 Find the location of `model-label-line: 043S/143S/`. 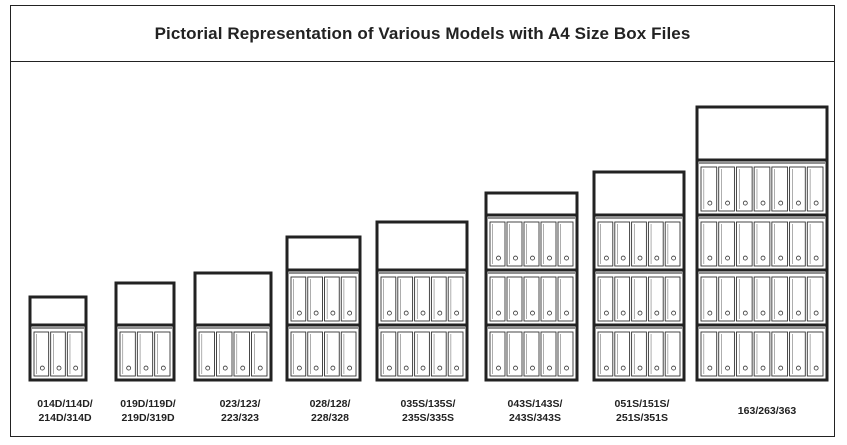

model-label-line: 043S/143S/ is located at coordinates (535, 404).